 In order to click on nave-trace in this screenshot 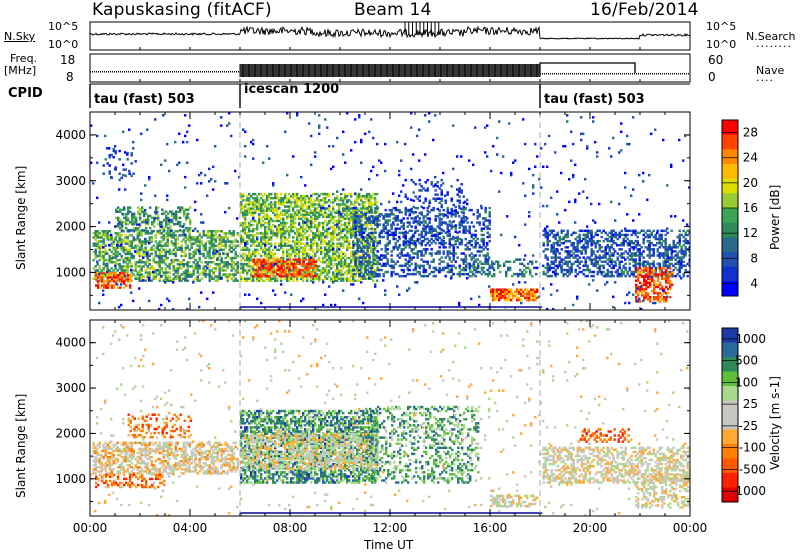, I will do `click(587, 67)`.